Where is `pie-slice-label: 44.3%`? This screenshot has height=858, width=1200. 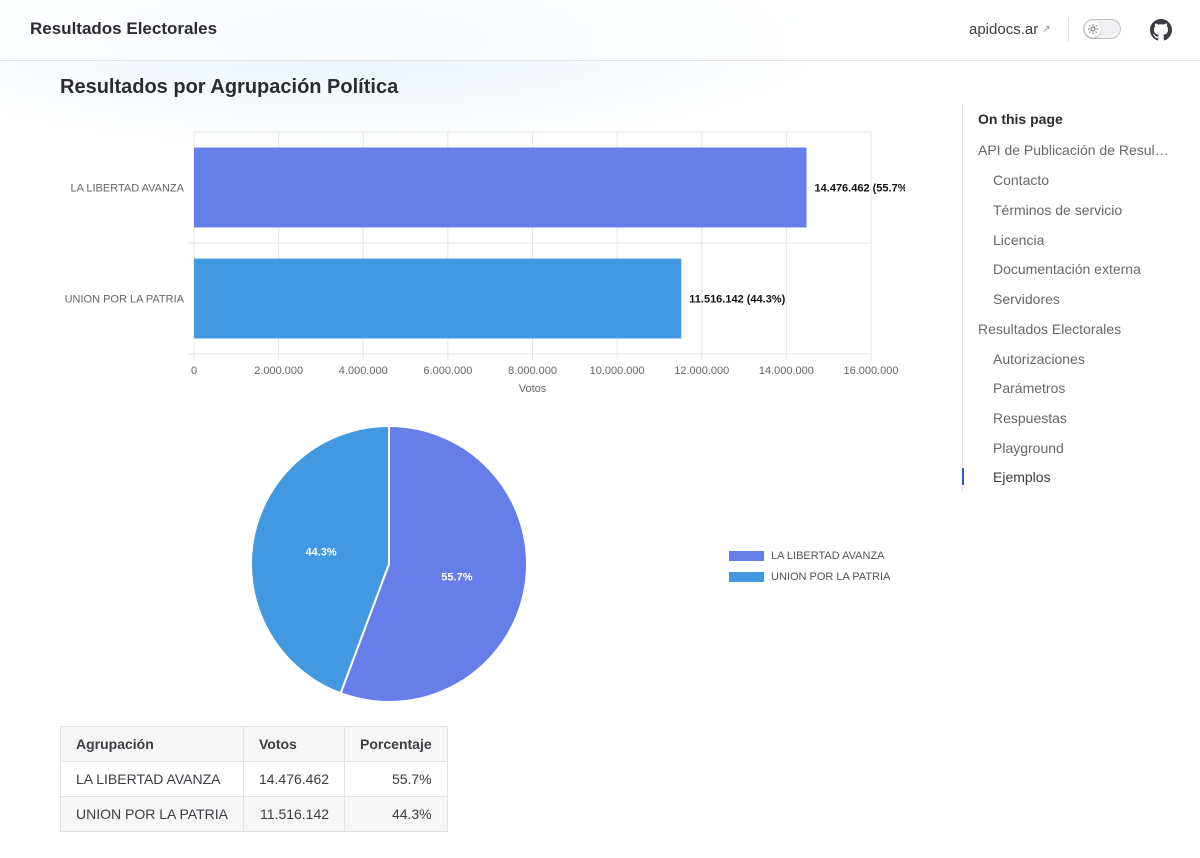
pie-slice-label: 44.3% is located at coordinates (321, 553).